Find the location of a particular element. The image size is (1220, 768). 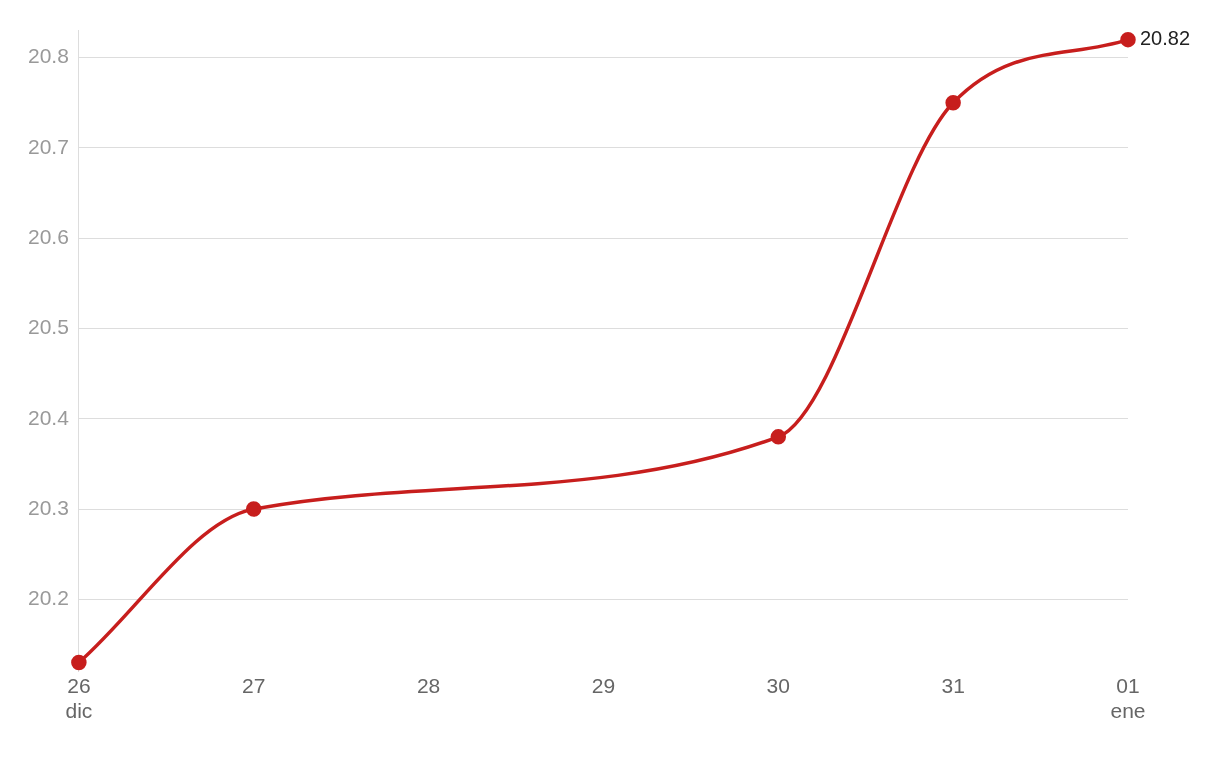

y-tick-label: 20.6 is located at coordinates (48, 237).